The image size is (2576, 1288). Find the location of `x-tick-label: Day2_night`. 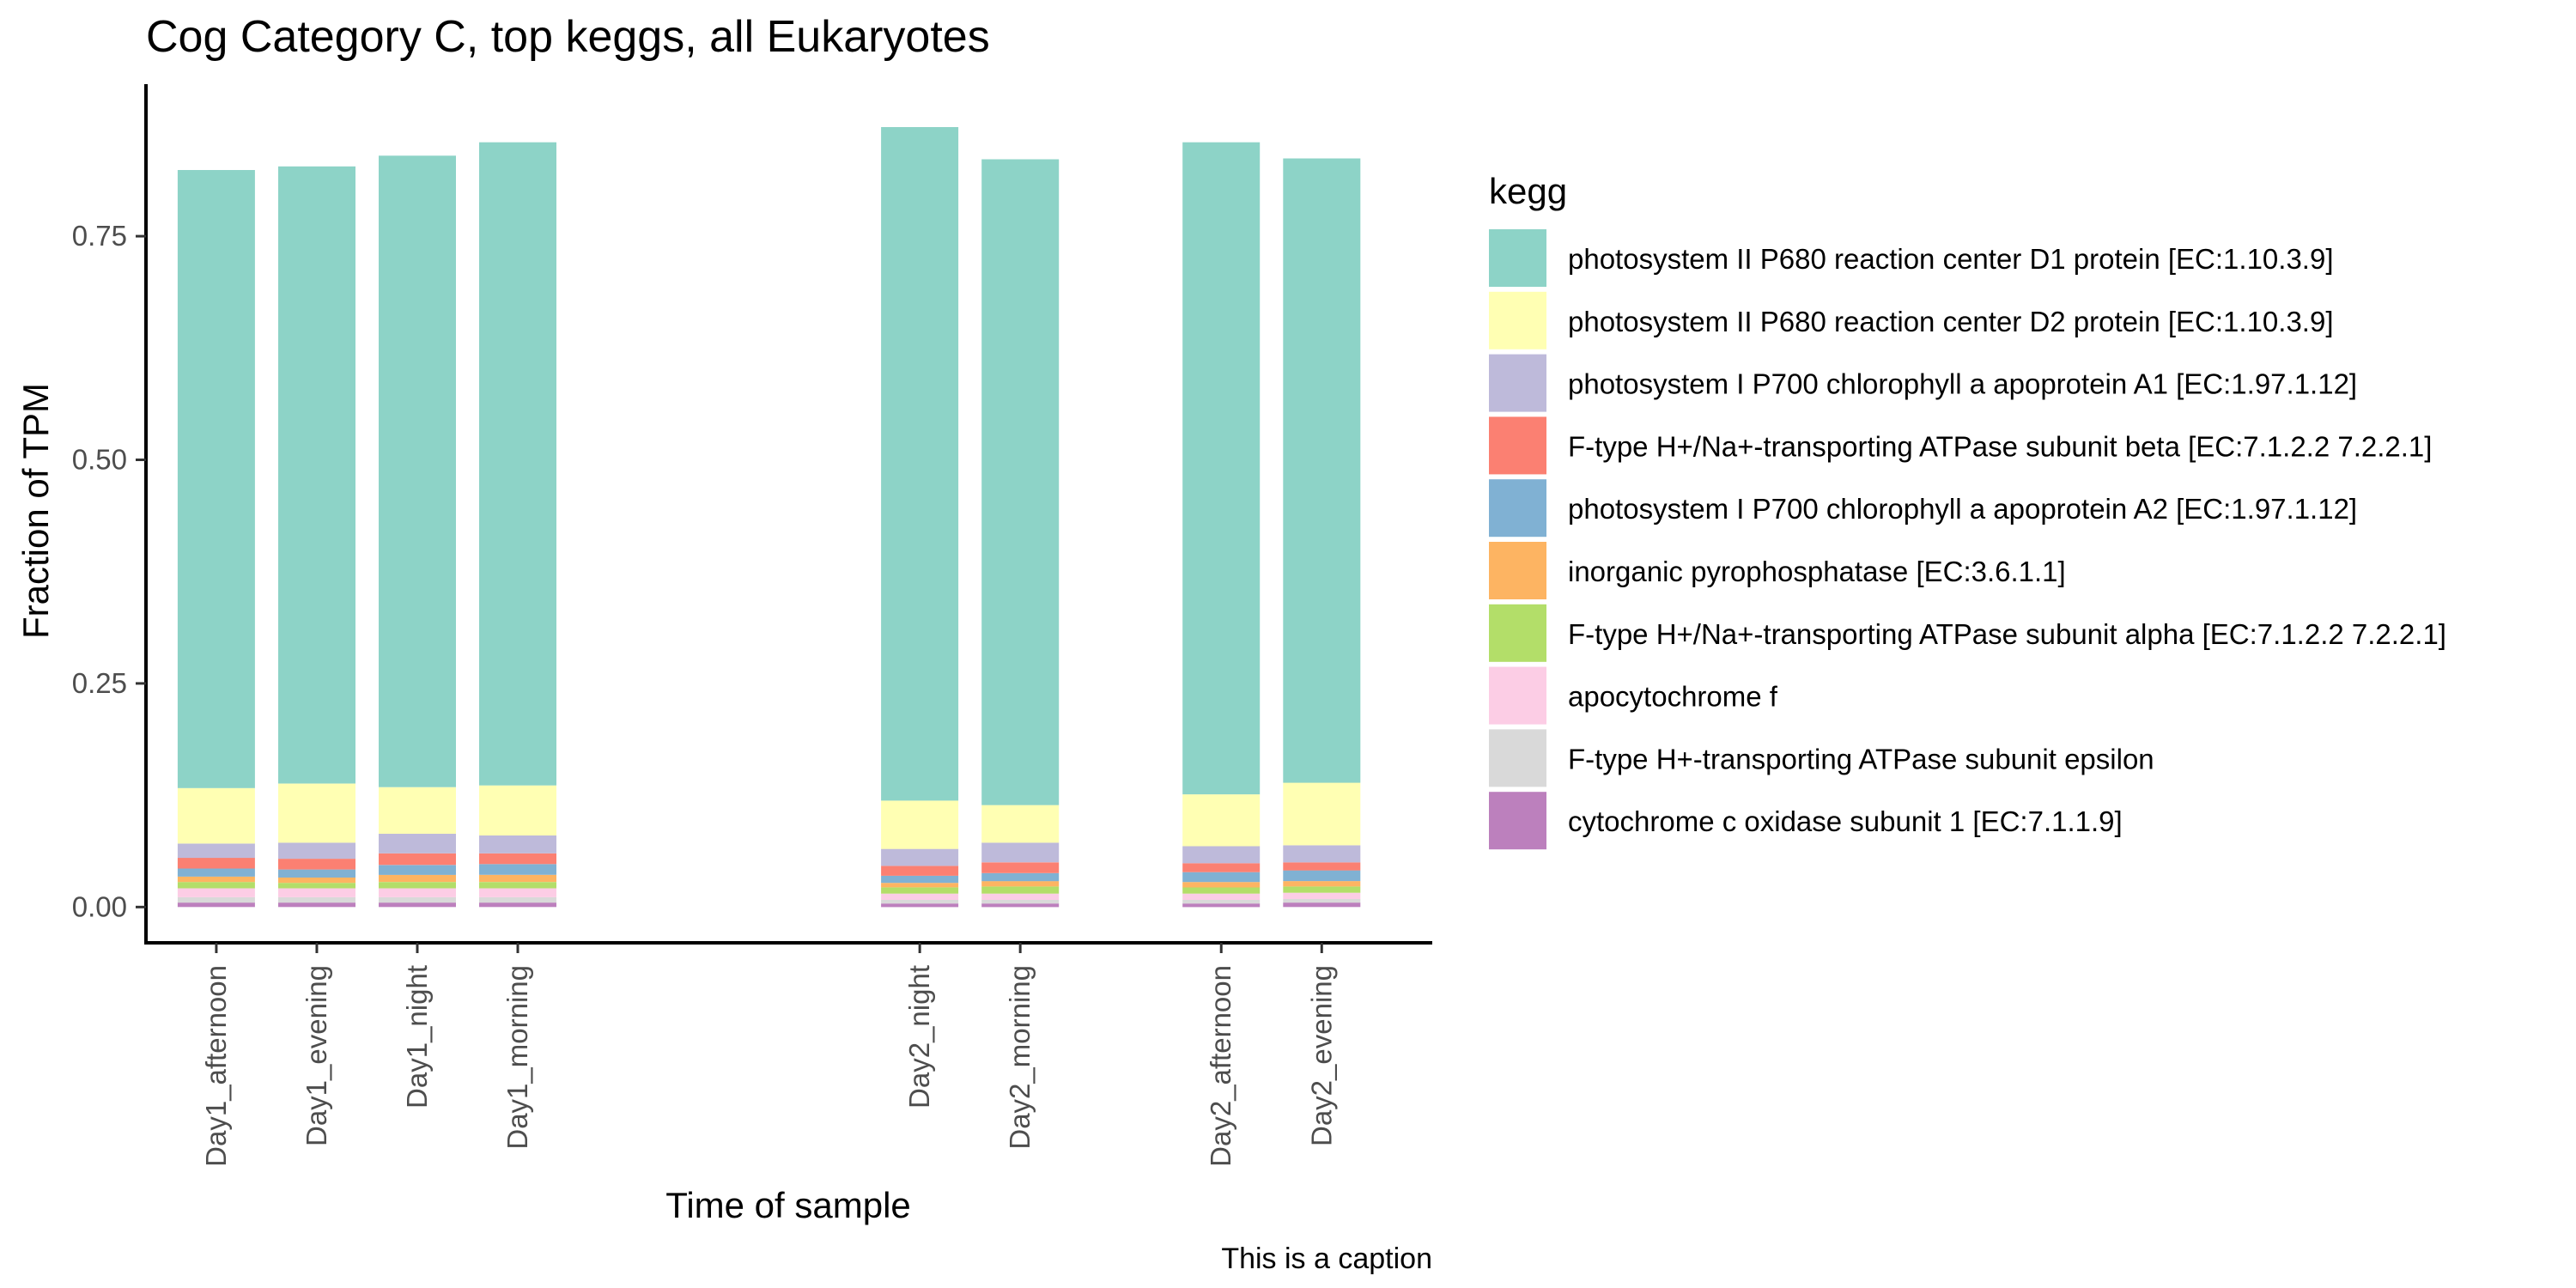

x-tick-label: Day2_night is located at coordinates (919, 1037).